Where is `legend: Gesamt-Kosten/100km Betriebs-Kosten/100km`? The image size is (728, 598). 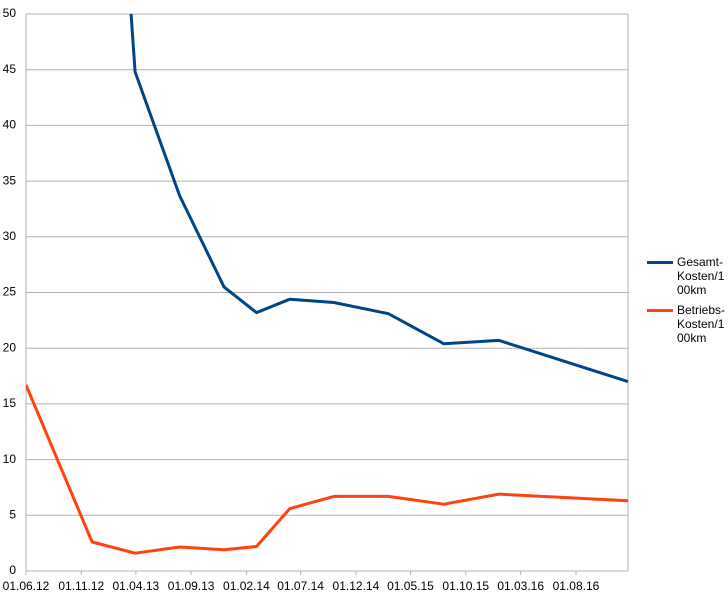 legend: Gesamt-Kosten/100km Betriebs-Kosten/100km is located at coordinates (687, 303).